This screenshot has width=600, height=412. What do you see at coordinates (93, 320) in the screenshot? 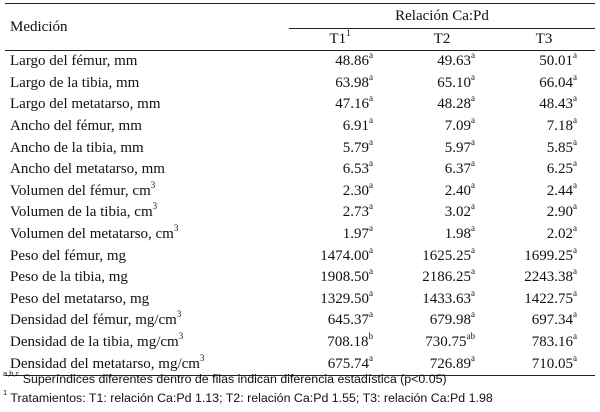
I see `row-label-text: Densidad del fémur, mg/cm` at bounding box center [93, 320].